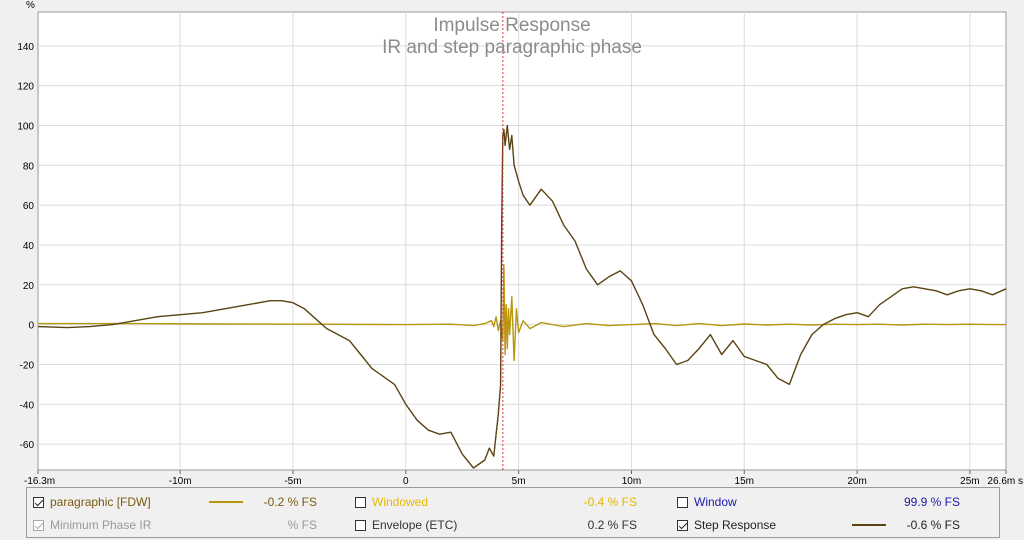  Describe the element at coordinates (30, 5) in the screenshot. I see `y-axis-unit-label: %` at that location.